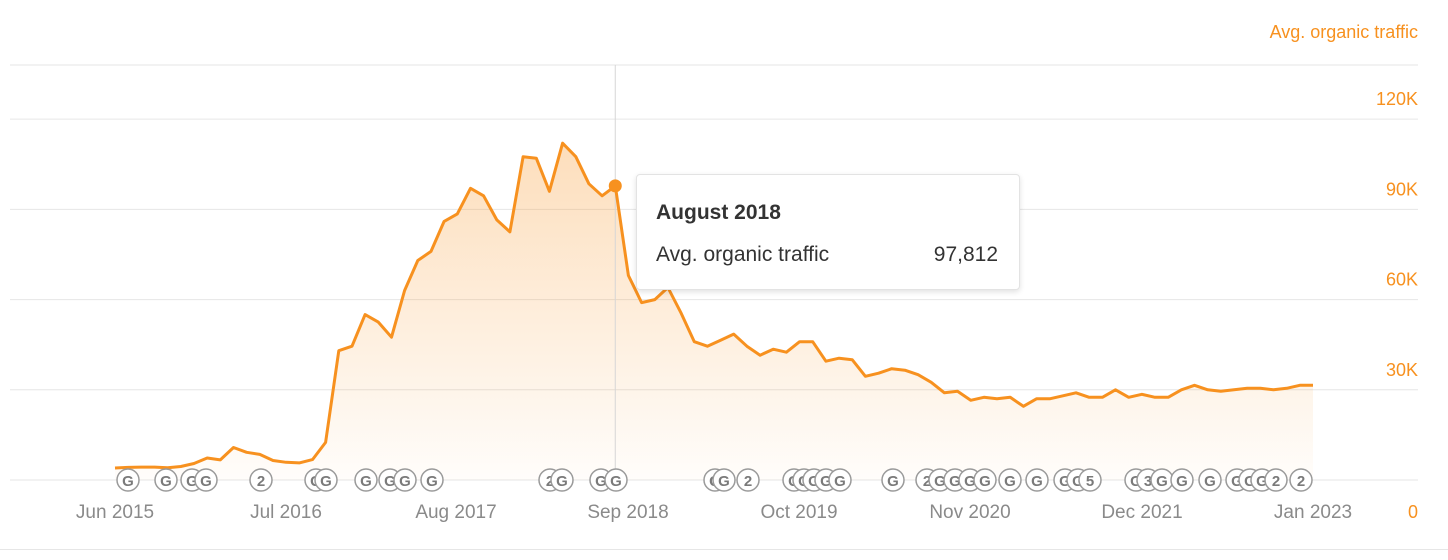  I want to click on x-tick-label: Nov 2020, so click(969, 512).